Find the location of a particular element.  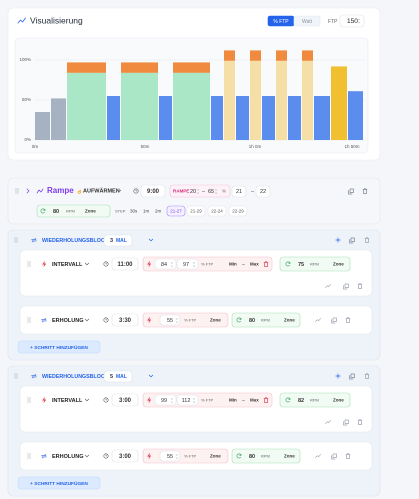

power-min: 99 is located at coordinates (164, 401).